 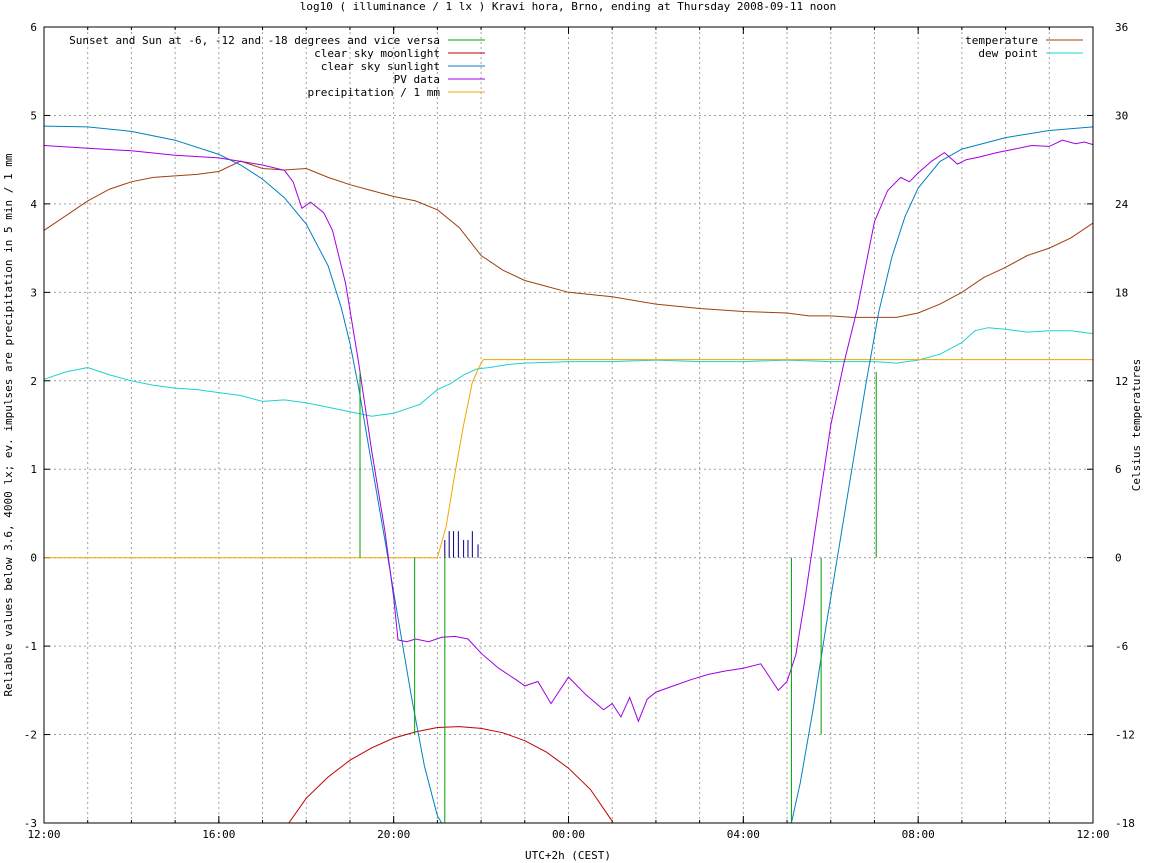 I want to click on y2-tick-label: 12, so click(x=1121, y=381).